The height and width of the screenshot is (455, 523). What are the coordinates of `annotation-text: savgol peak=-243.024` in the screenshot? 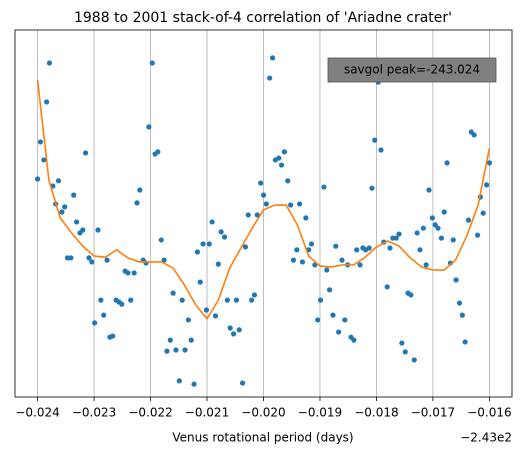 It's located at (412, 70).